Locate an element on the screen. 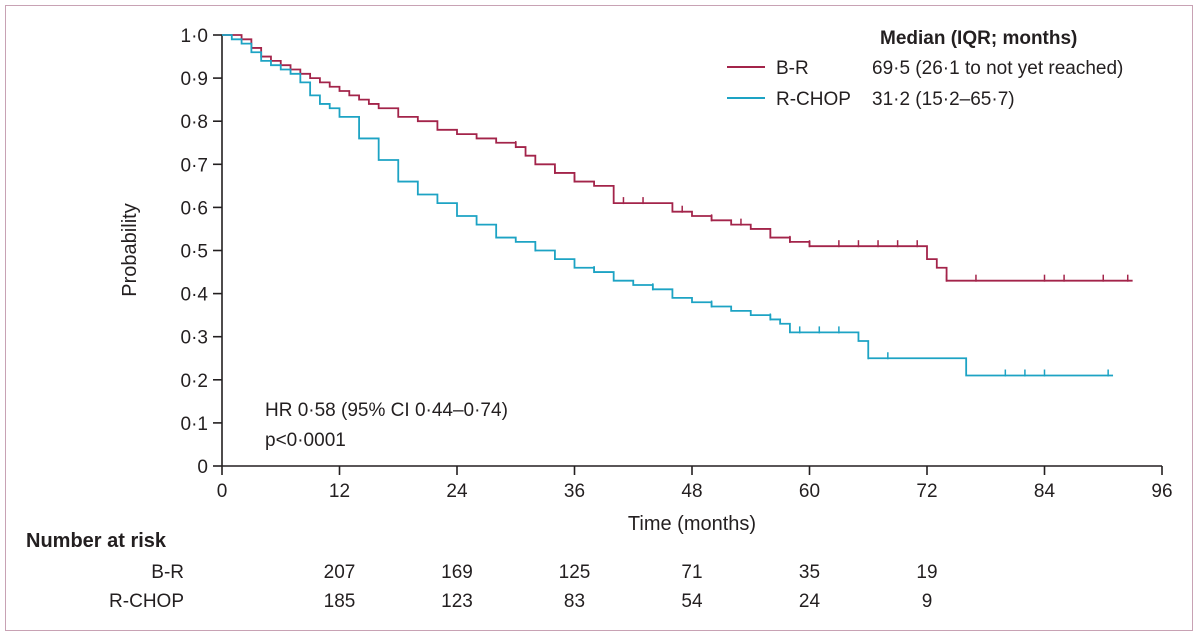 The height and width of the screenshot is (640, 1200). risk-row-label: B-R is located at coordinates (167, 572).